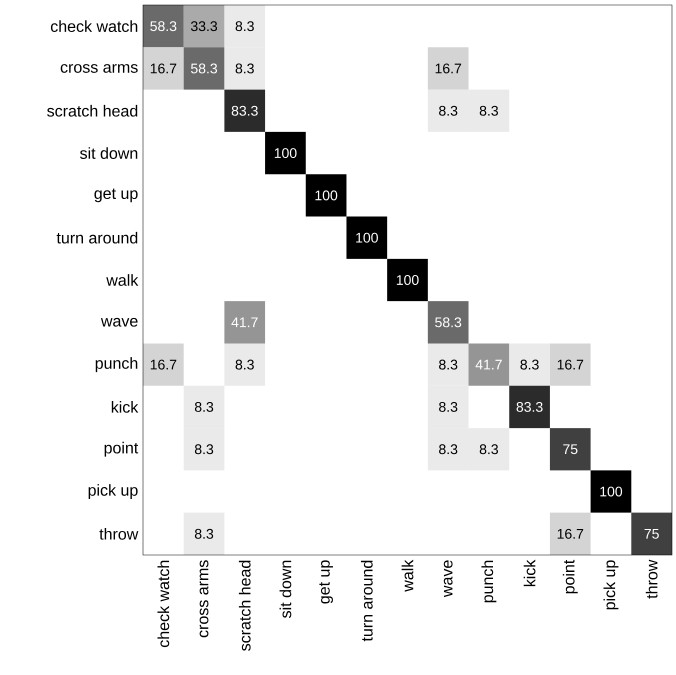  I want to click on y-tick-label: throw, so click(118, 534).